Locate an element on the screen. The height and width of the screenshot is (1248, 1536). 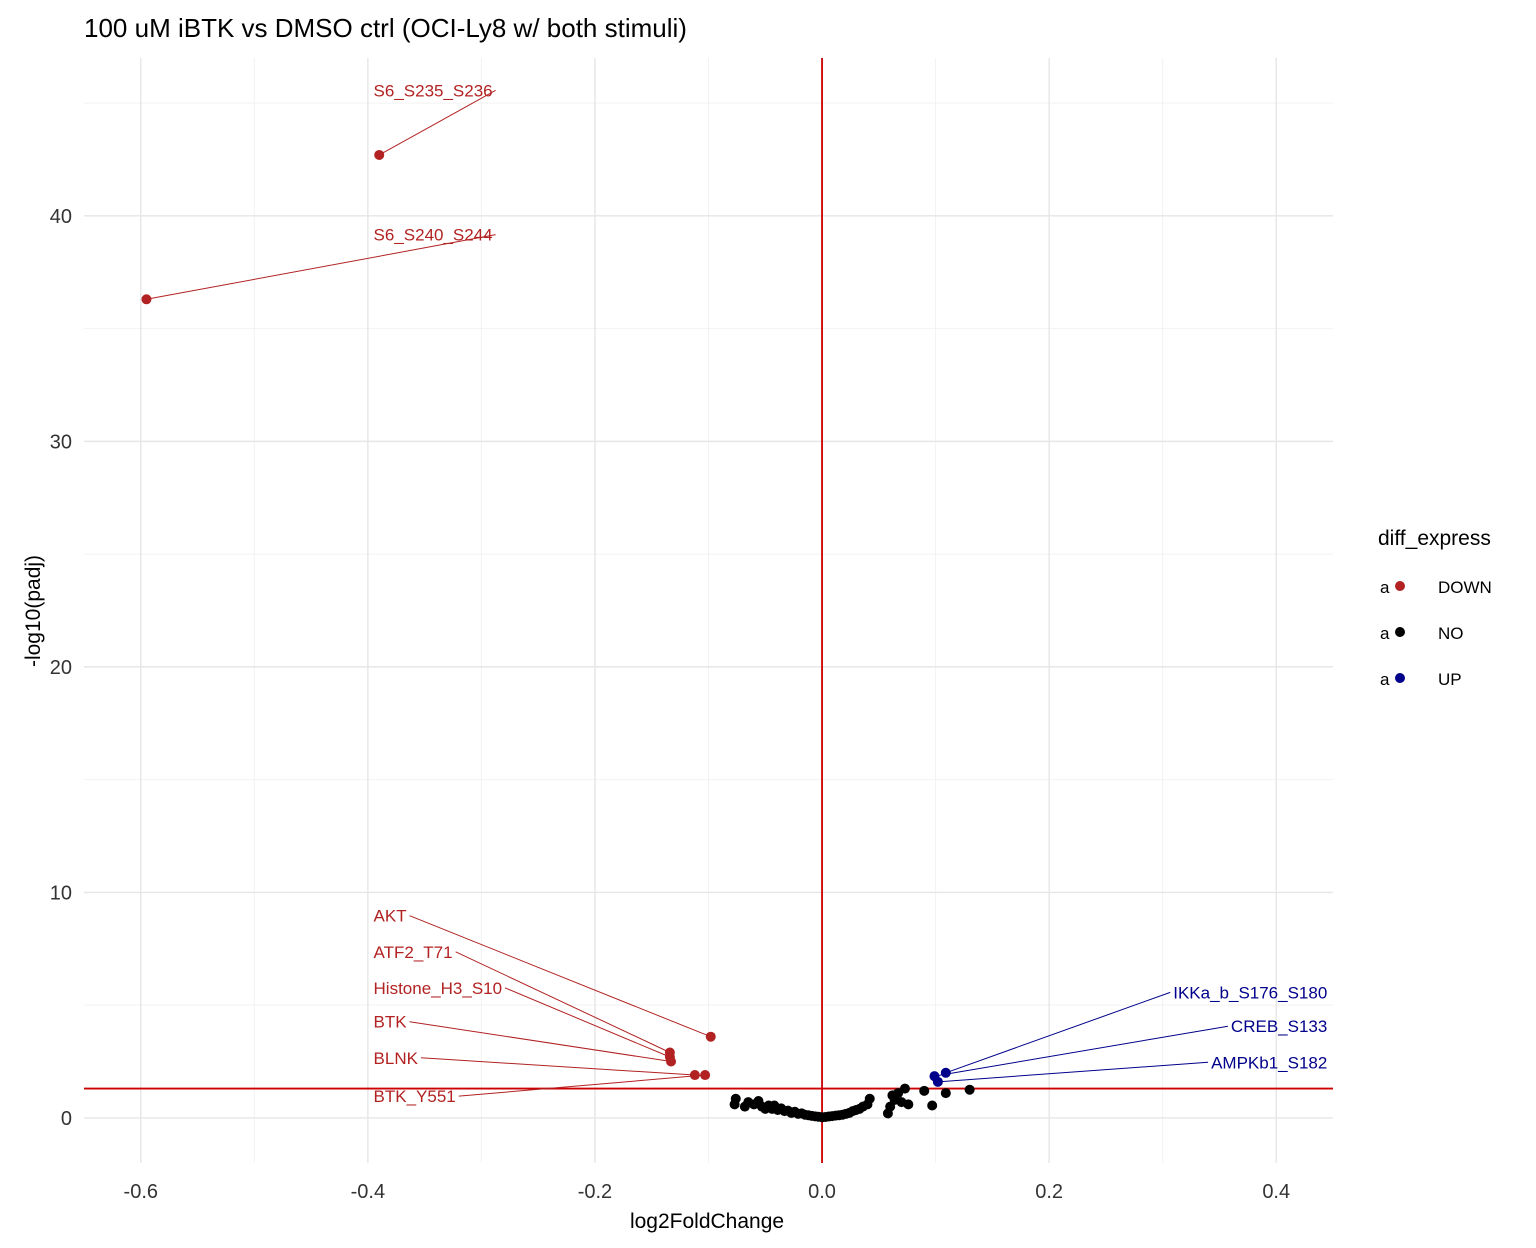
point-label: Histone_H3_S10 is located at coordinates (438, 988).